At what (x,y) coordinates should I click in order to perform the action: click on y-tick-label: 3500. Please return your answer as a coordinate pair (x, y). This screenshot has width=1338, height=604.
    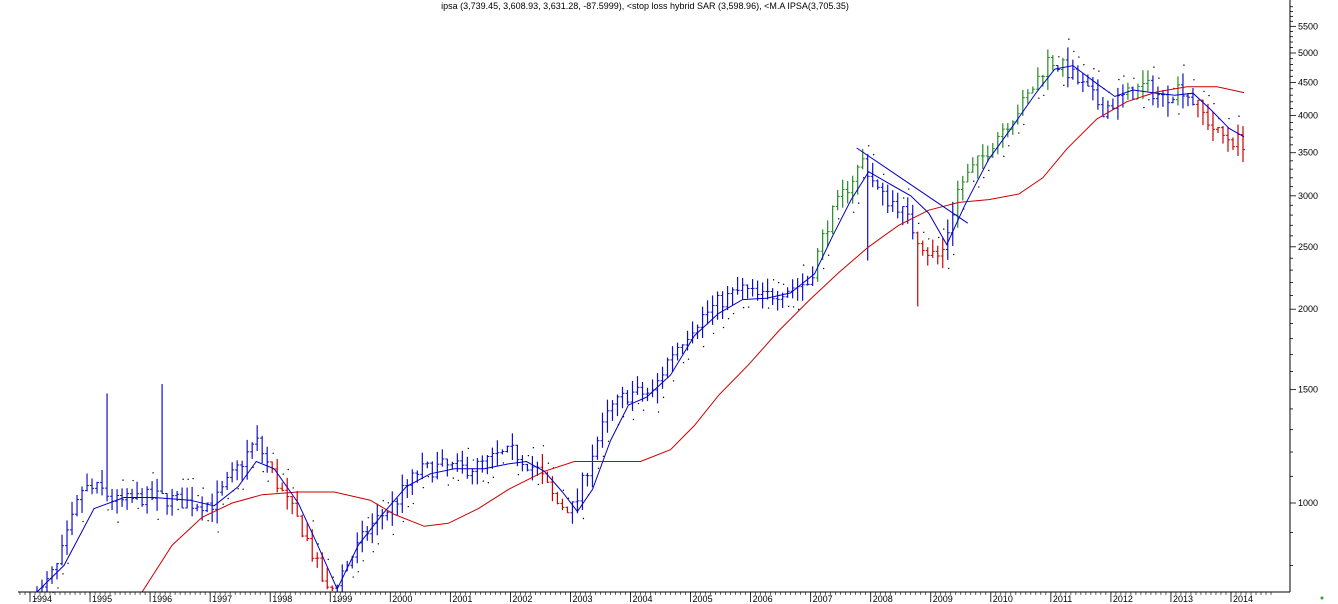
    Looking at the image, I should click on (1308, 153).